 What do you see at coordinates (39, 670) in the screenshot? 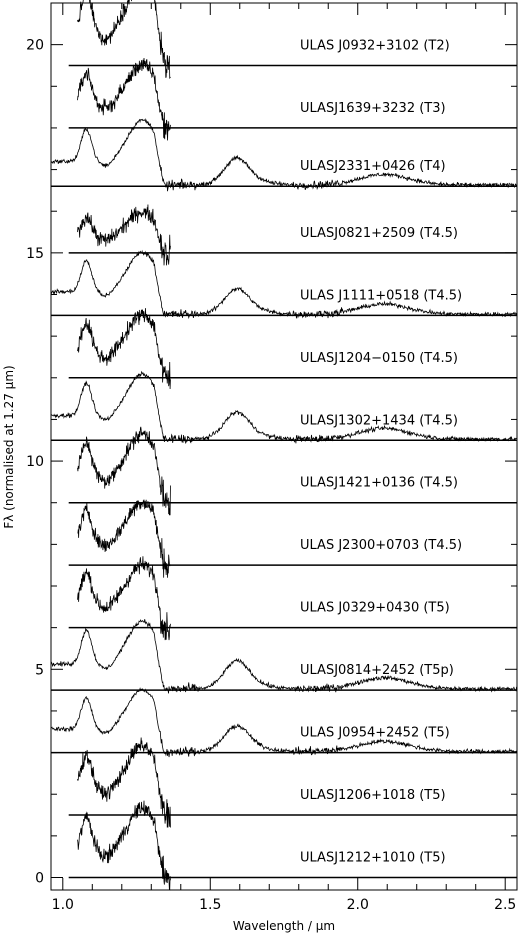
I see `y-tick-label: 5` at bounding box center [39, 670].